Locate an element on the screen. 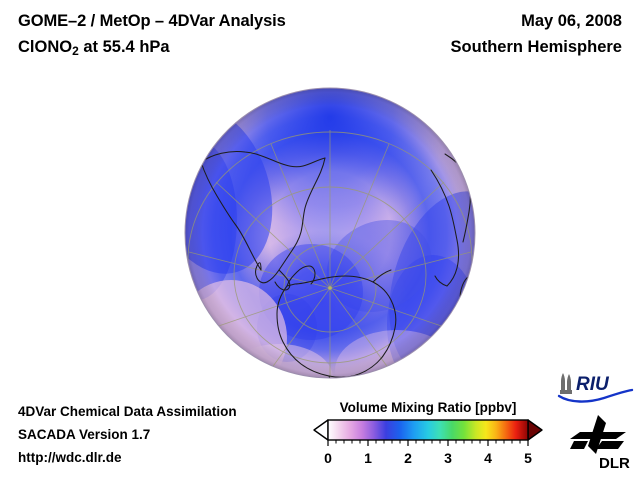 This screenshot has width=640, height=480. colorbar-gradient is located at coordinates (428, 430).